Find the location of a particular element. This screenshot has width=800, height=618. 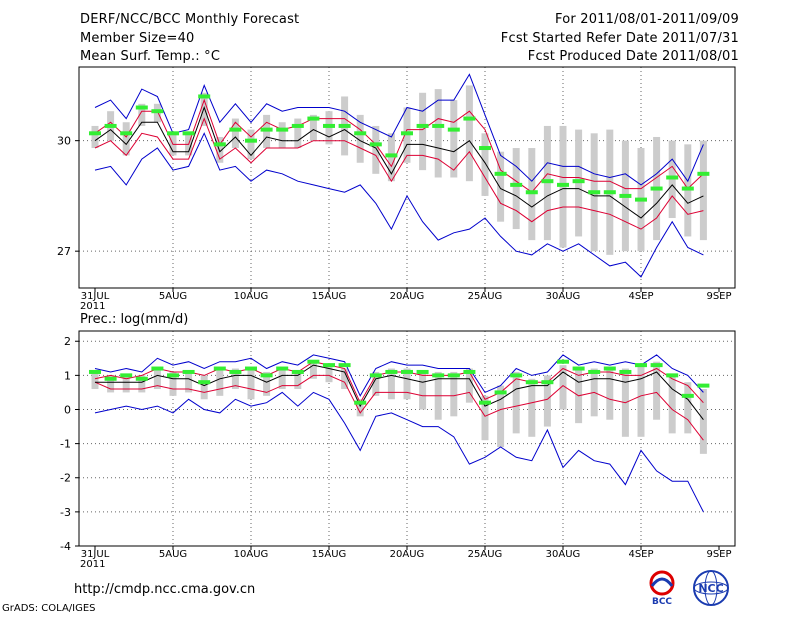

series-max-line is located at coordinates (399, 375).